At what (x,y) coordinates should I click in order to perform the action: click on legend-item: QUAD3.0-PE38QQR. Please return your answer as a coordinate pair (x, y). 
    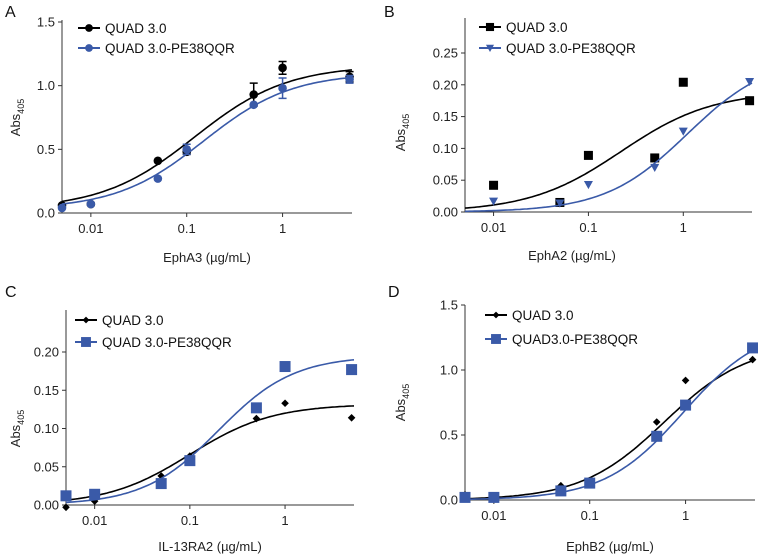
    Looking at the image, I should click on (561, 339).